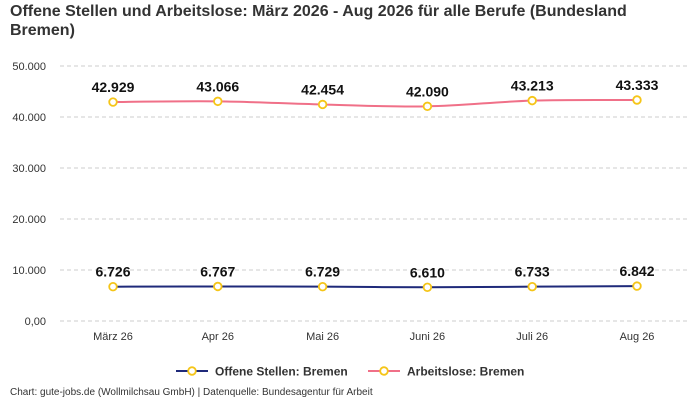 The width and height of the screenshot is (700, 400). I want to click on data-label: 42.929, so click(113, 87).